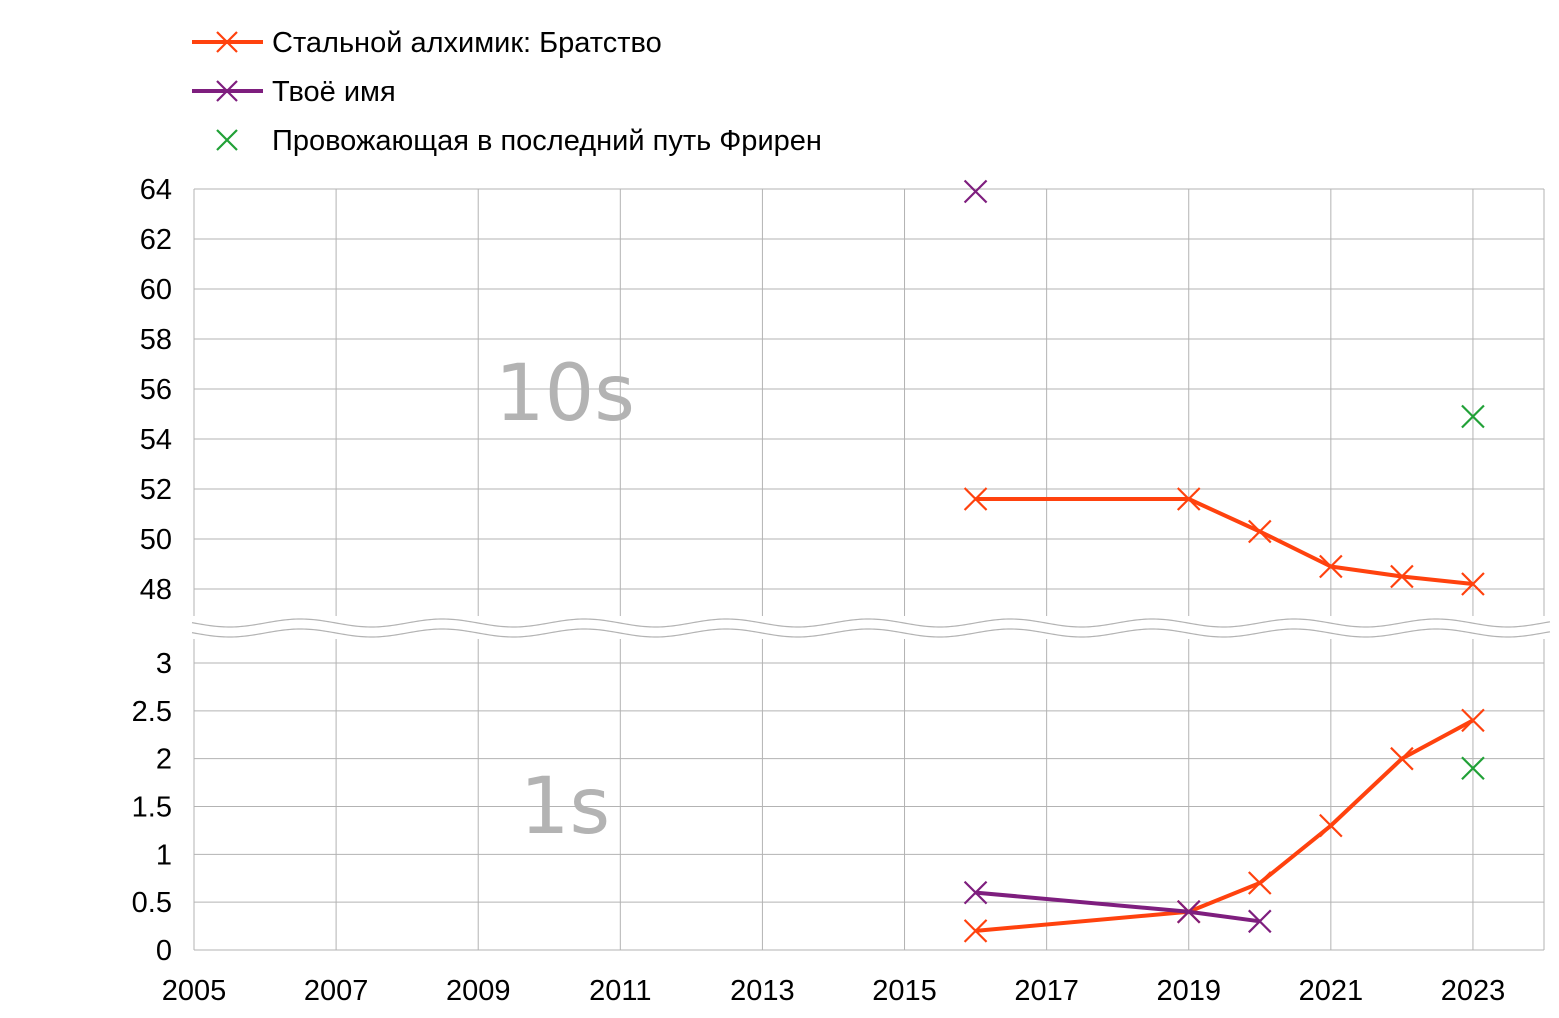 This screenshot has height=1018, width=1559. What do you see at coordinates (1473, 991) in the screenshot?
I see `x-tick-label: 2023` at bounding box center [1473, 991].